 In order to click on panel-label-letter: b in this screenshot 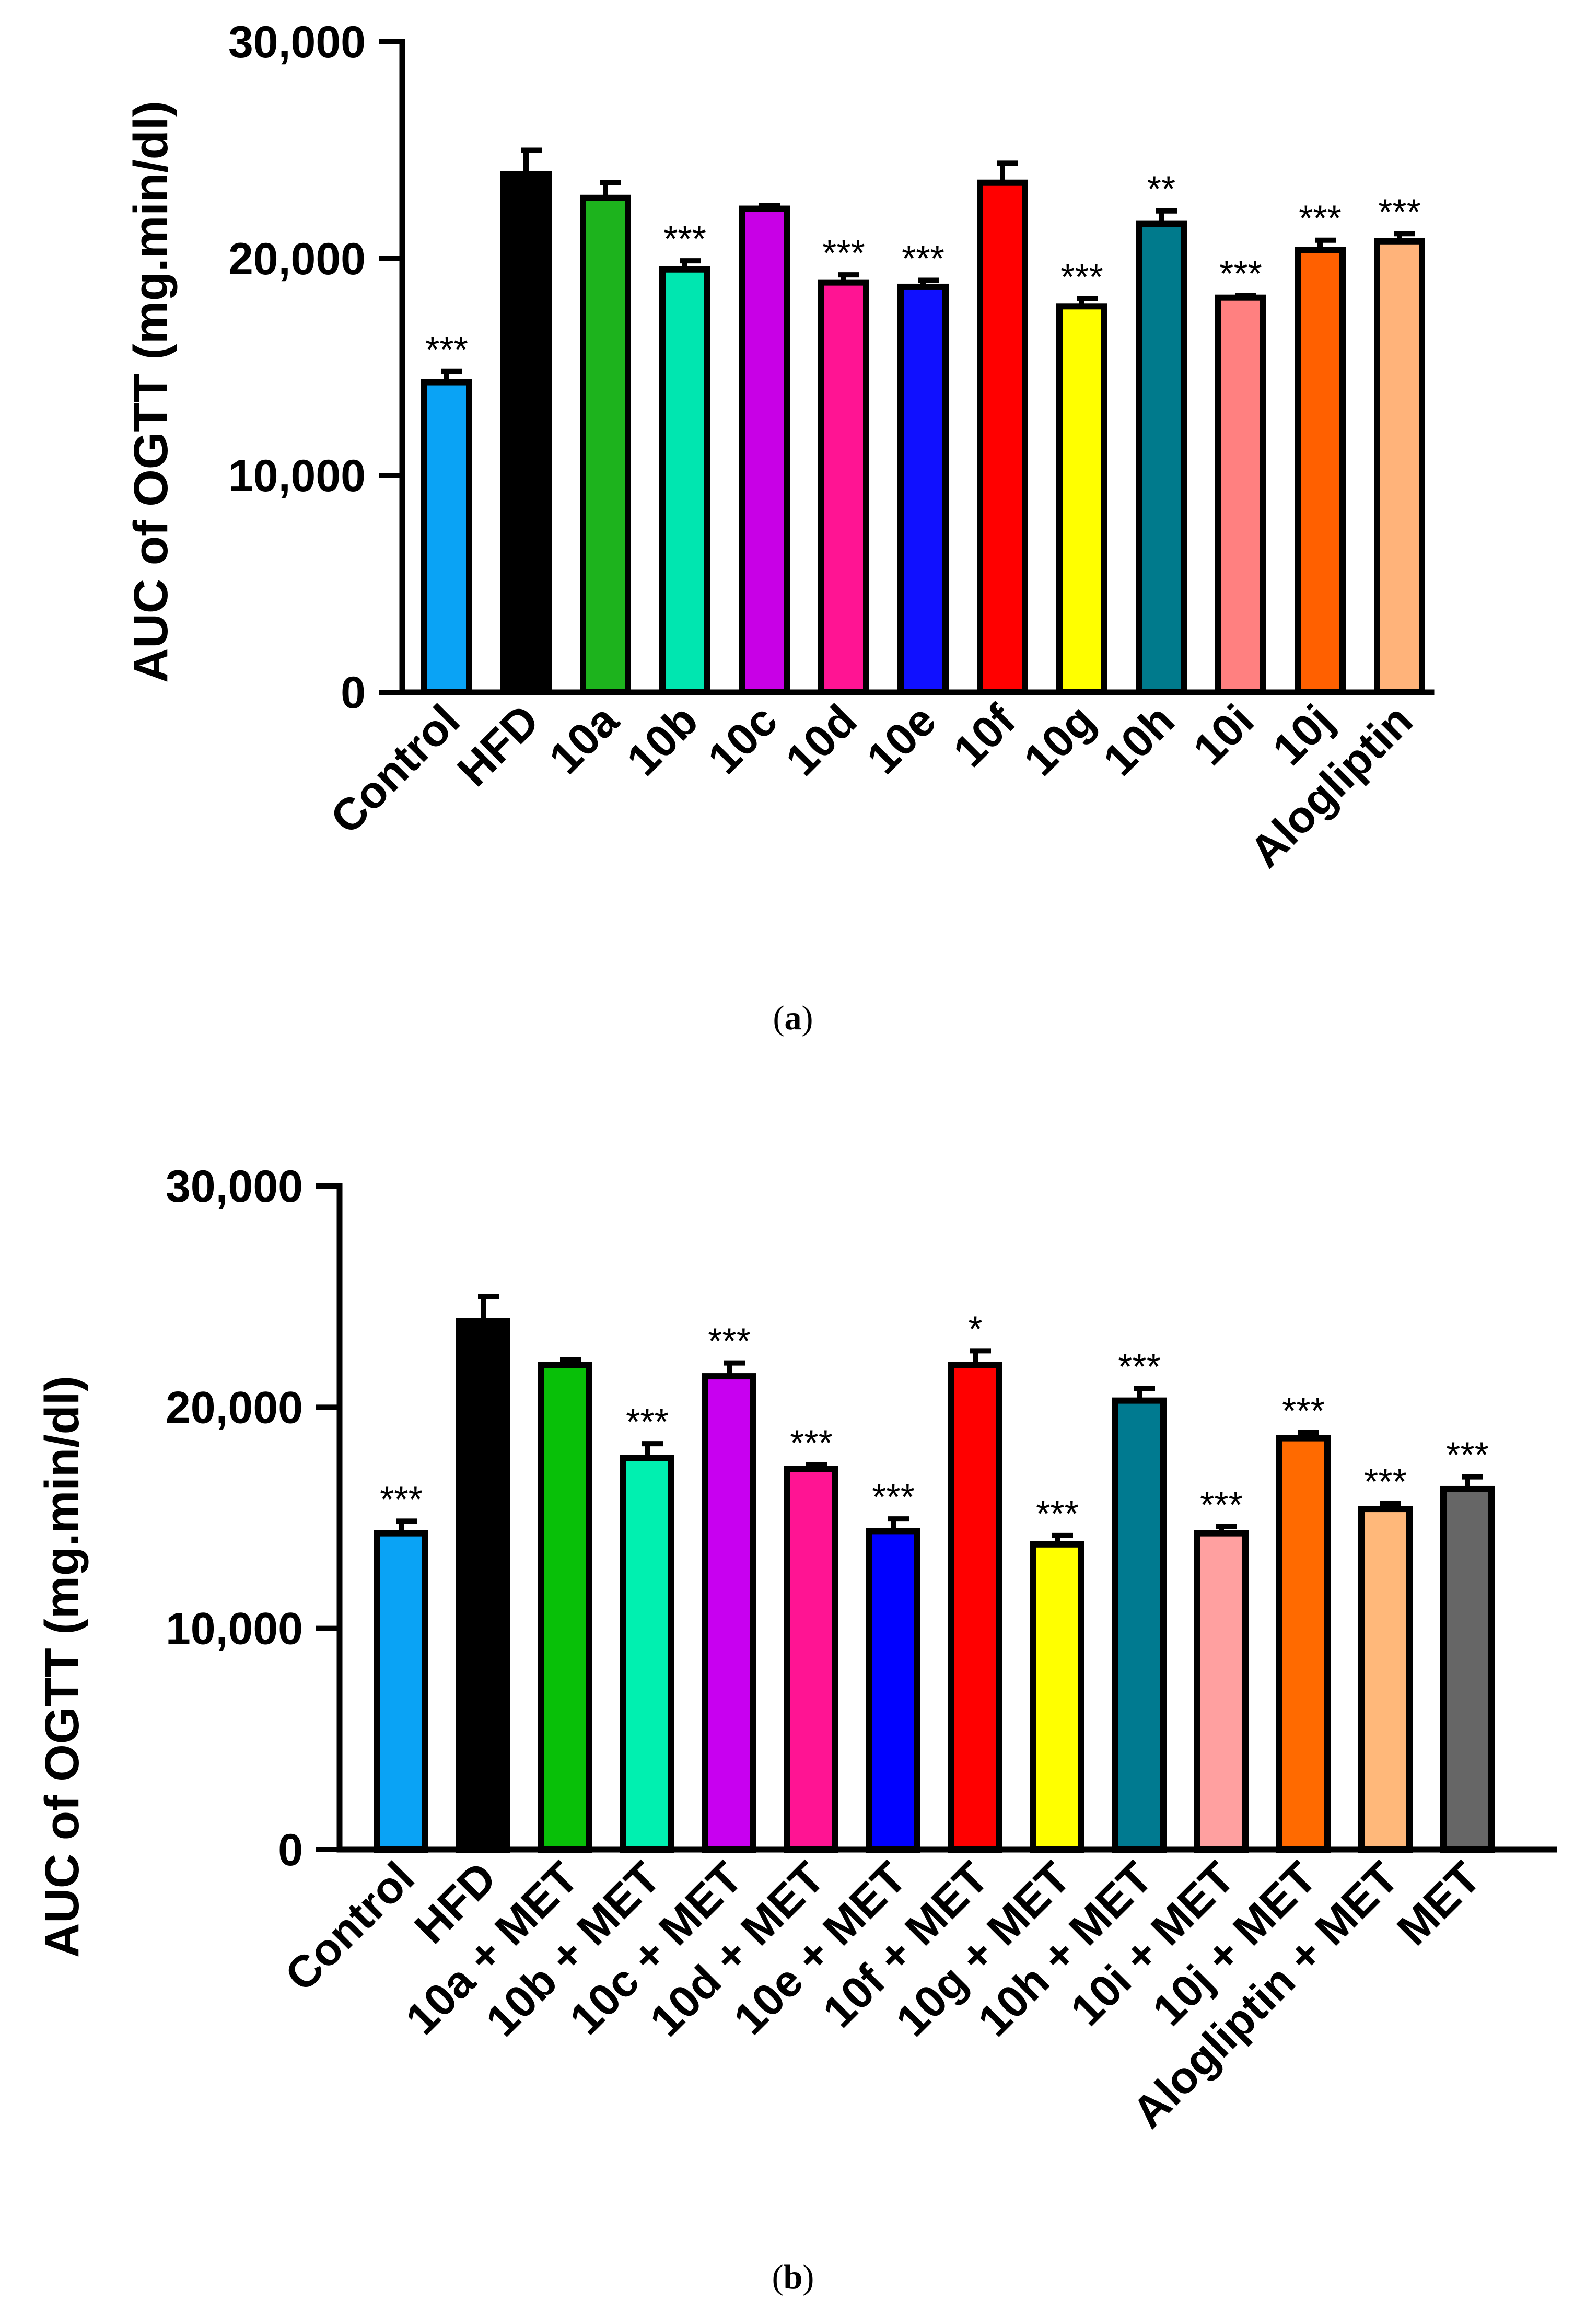, I will do `click(794, 2277)`.